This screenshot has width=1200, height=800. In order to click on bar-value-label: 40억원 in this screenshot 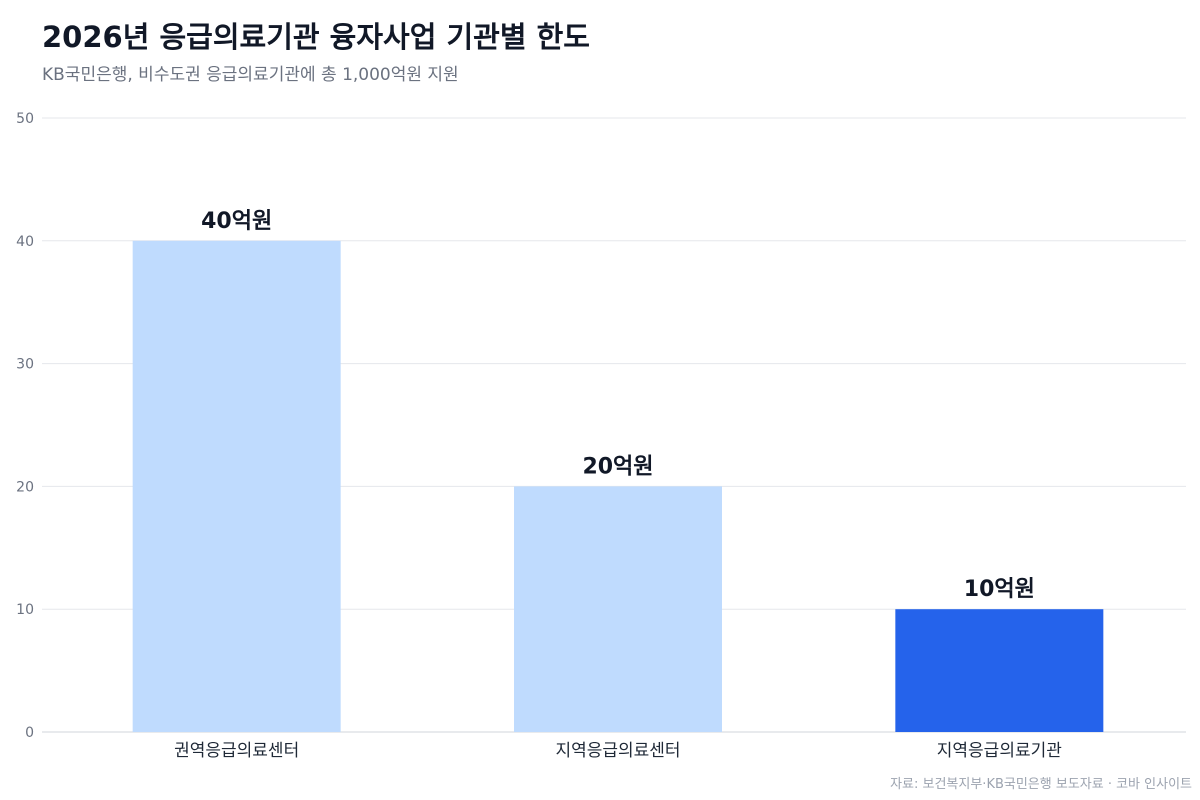, I will do `click(236, 221)`.